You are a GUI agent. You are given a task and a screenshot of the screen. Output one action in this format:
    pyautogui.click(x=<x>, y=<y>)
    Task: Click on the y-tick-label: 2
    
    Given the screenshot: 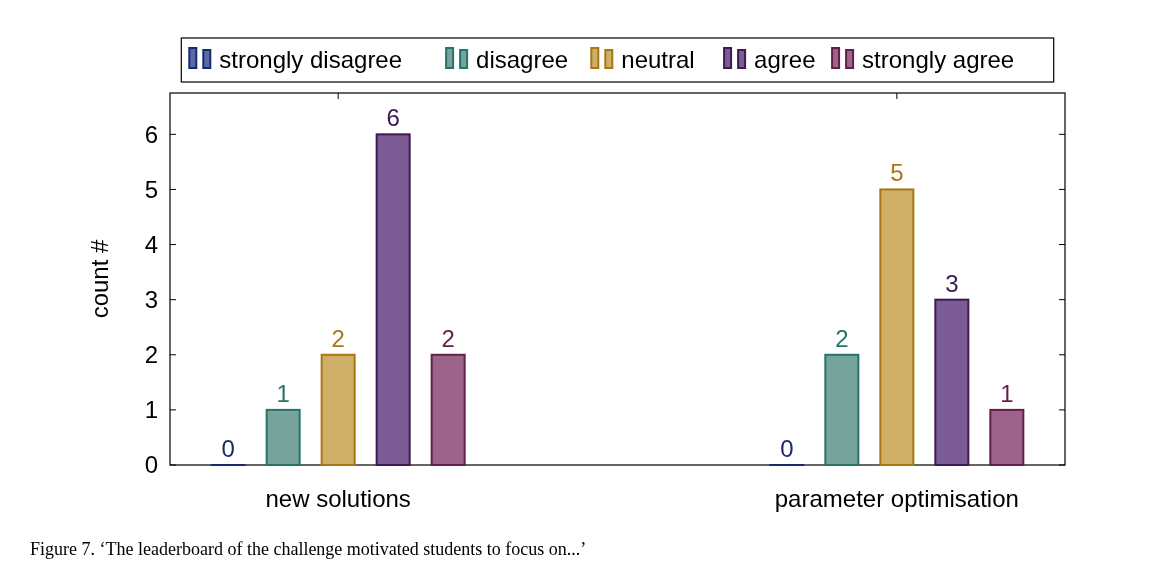 What is the action you would take?
    pyautogui.click(x=151, y=355)
    